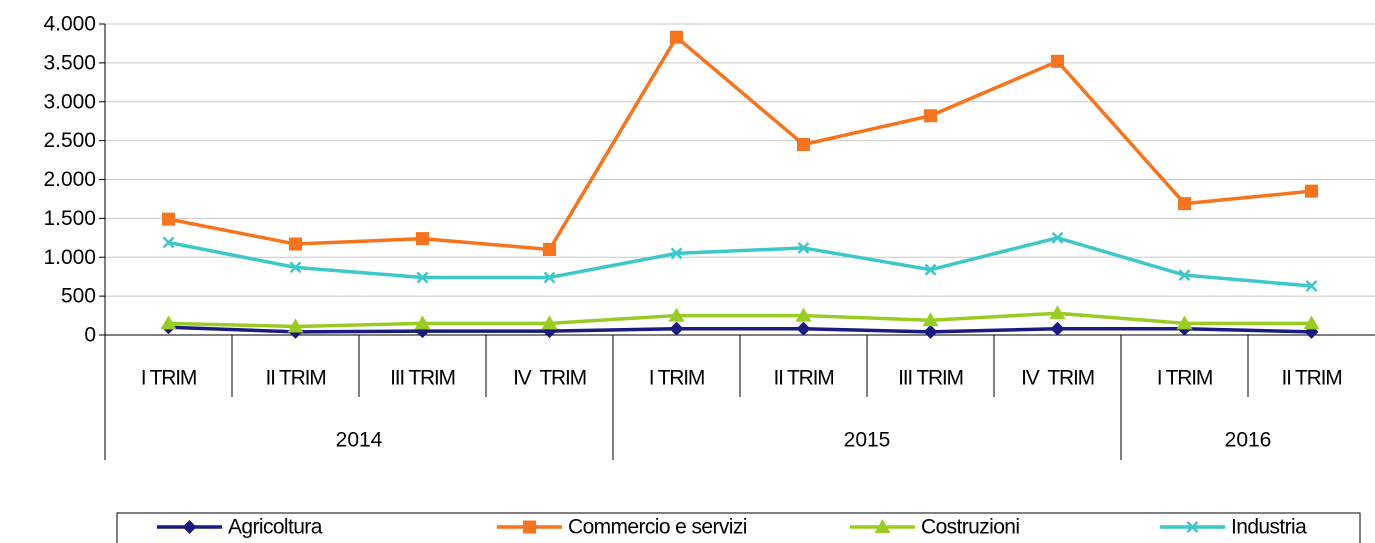 This screenshot has width=1375, height=543. Describe the element at coordinates (1269, 527) in the screenshot. I see `legend-label: Industria` at that location.